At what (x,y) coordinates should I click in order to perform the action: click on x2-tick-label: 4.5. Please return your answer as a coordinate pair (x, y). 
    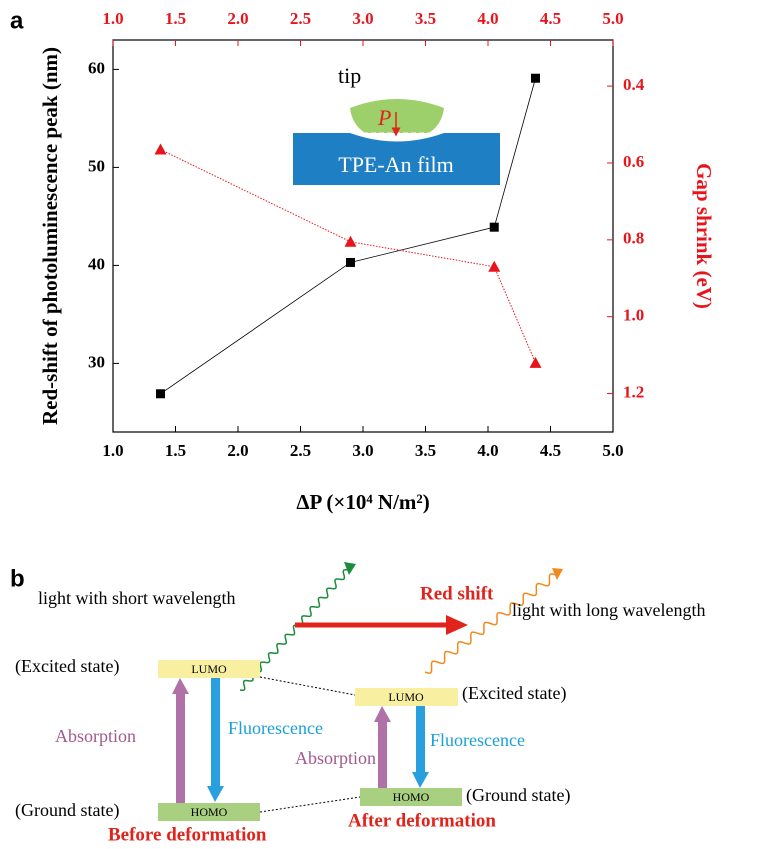
    Looking at the image, I should click on (550, 18).